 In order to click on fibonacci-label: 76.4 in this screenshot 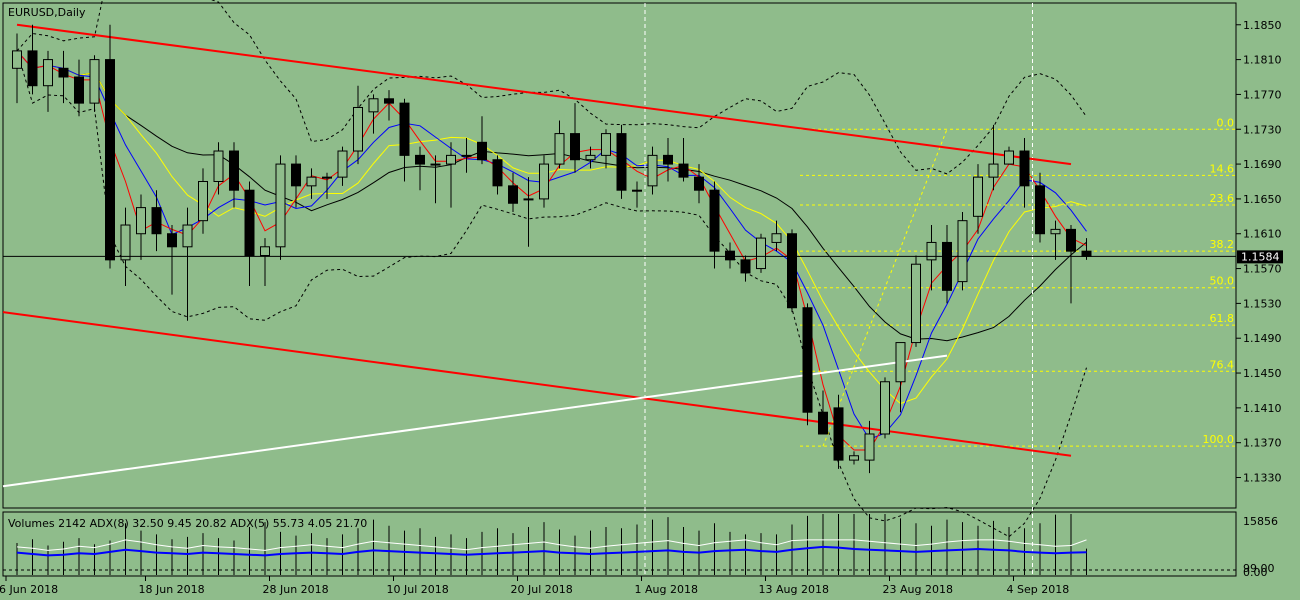, I will do `click(1222, 364)`.